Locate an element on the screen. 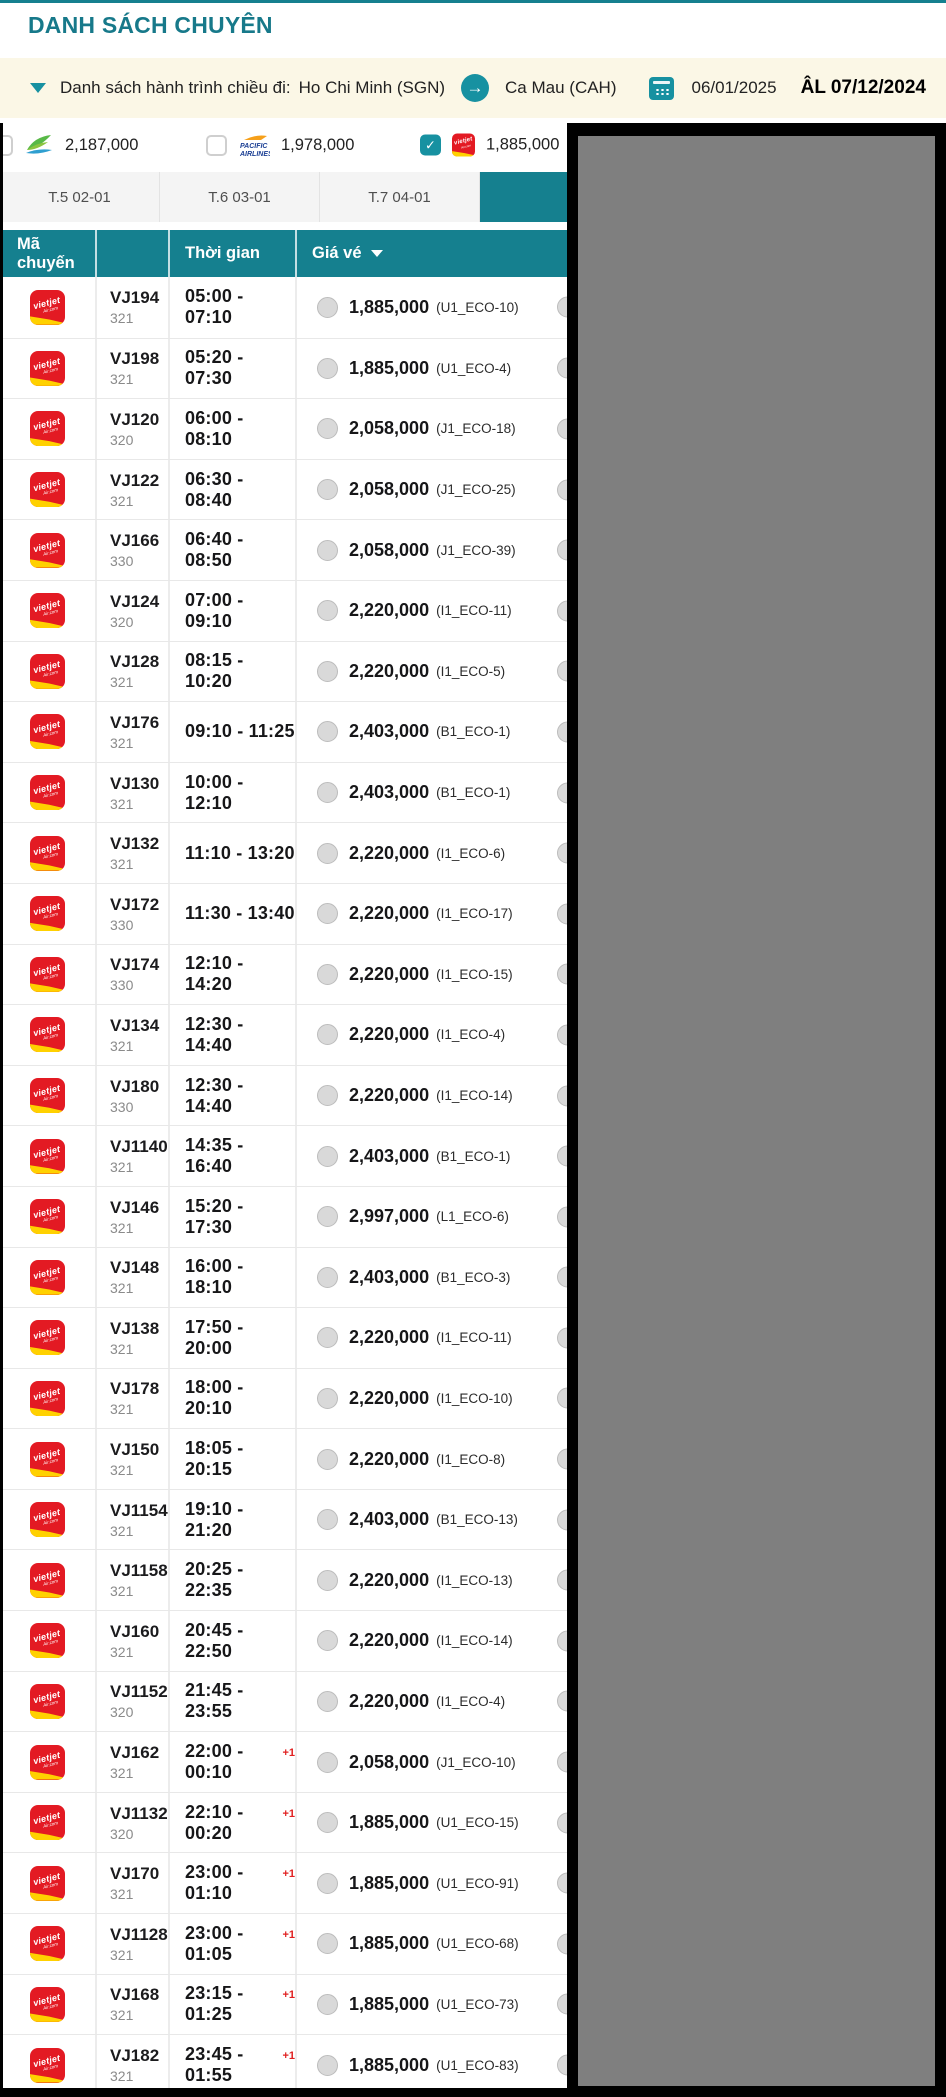 The width and height of the screenshot is (946, 2097). collapse-caret-icon is located at coordinates (38, 88).